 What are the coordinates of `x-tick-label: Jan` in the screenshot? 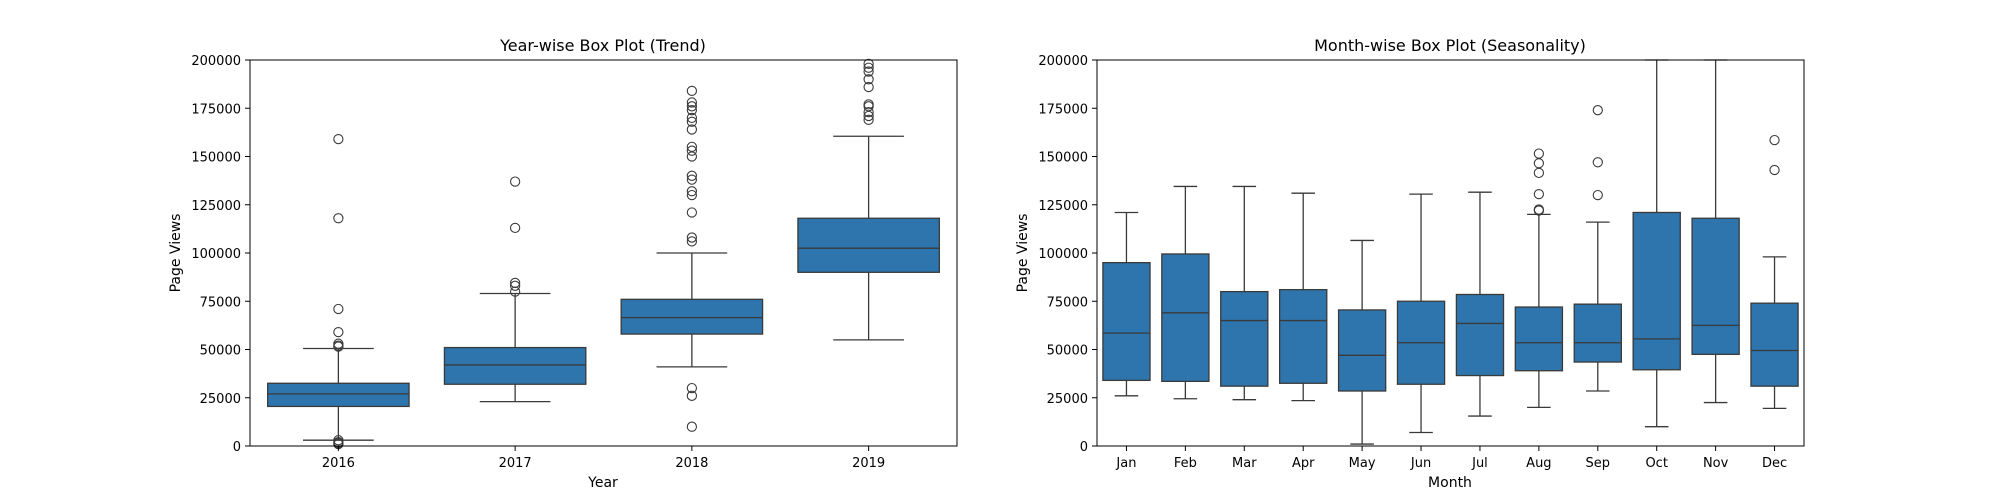 It's located at (1125, 463).